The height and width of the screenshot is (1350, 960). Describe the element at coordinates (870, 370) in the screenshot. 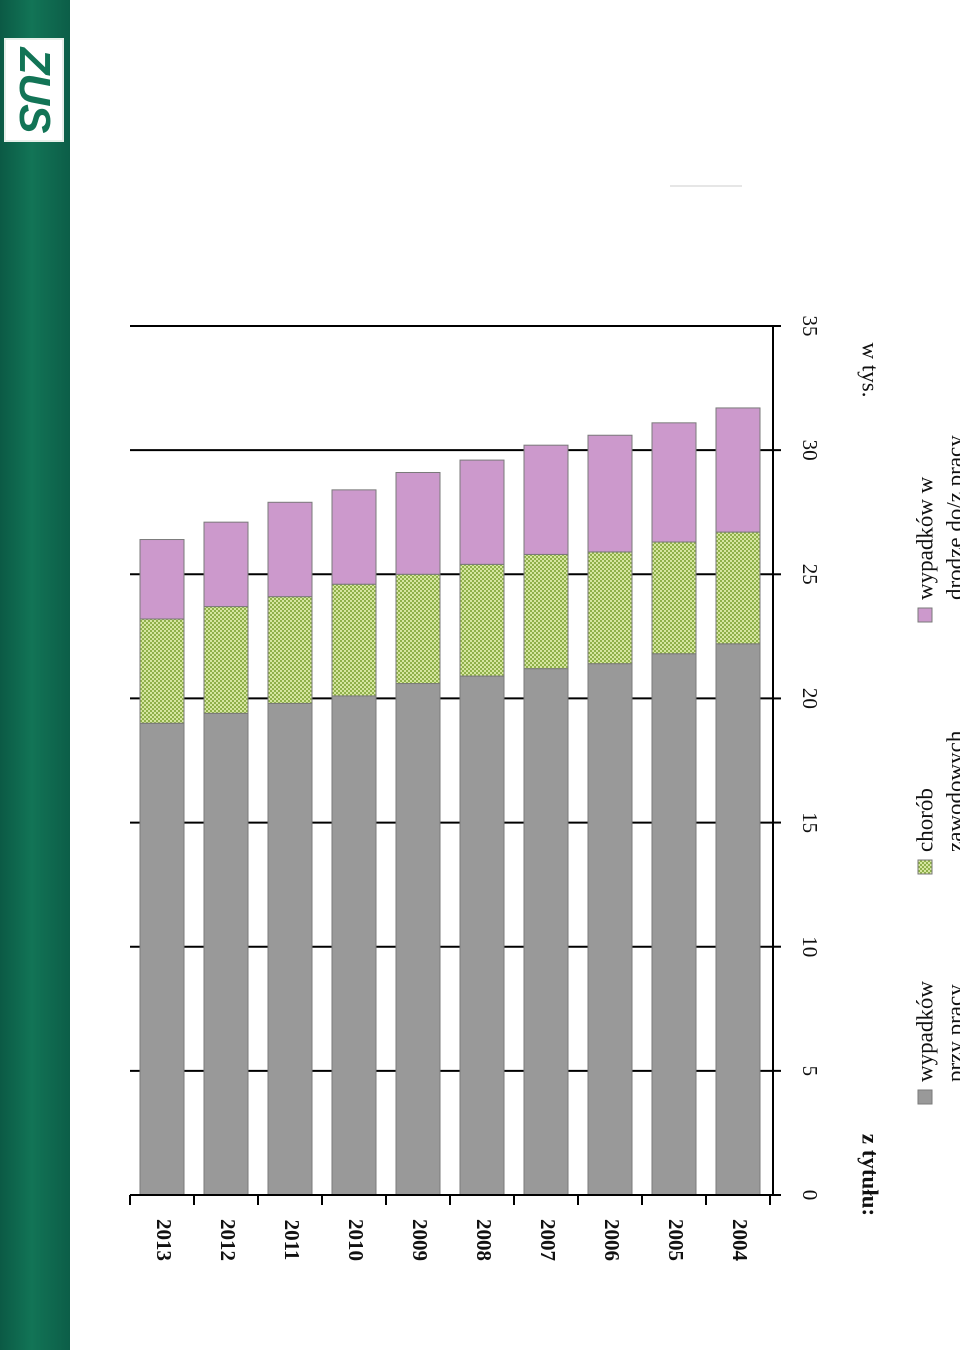

I see `unit-label: w tys.` at that location.